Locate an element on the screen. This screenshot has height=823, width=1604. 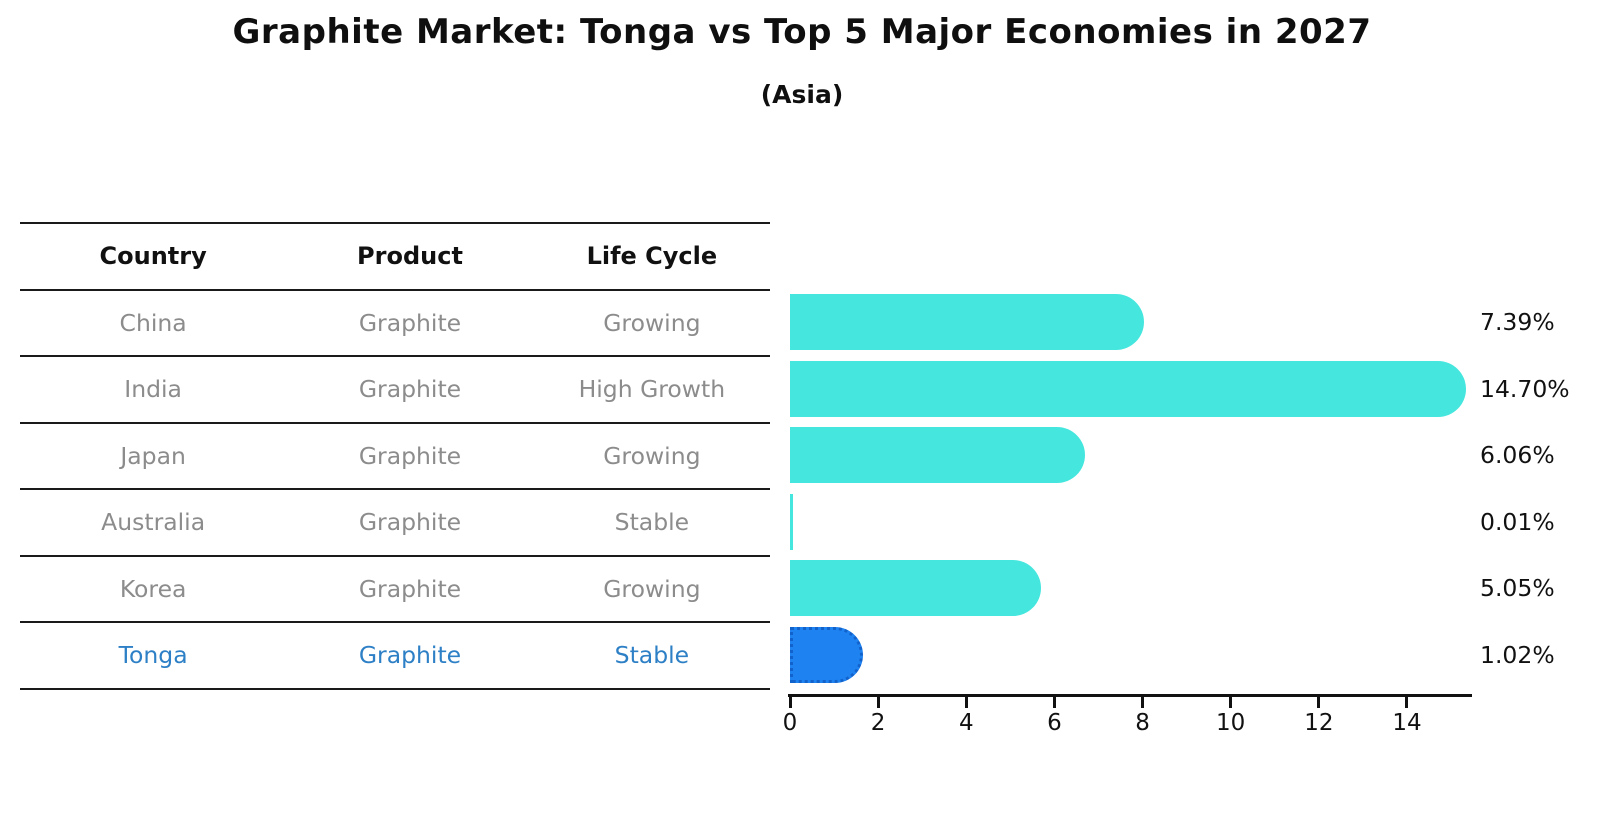
x-tick-label: 4 is located at coordinates (966, 723).